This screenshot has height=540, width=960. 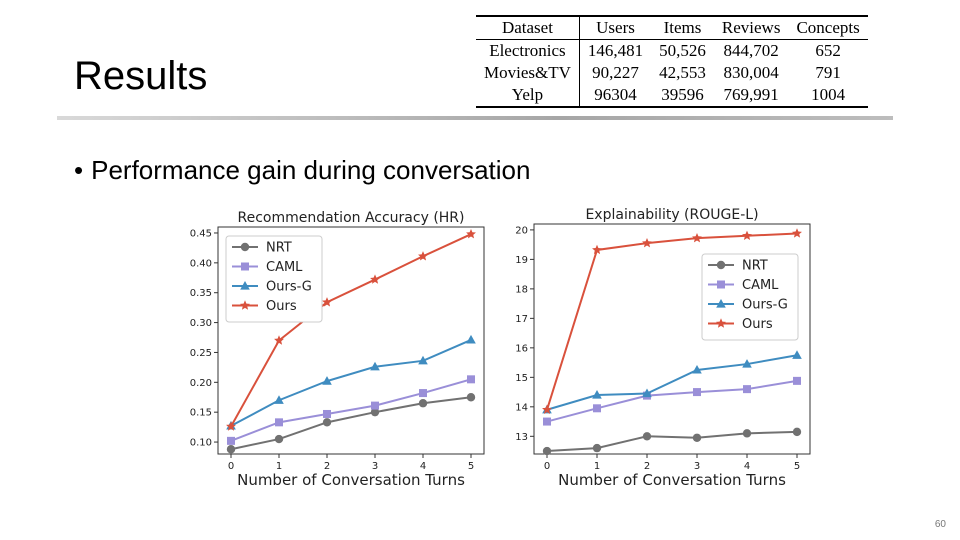 What do you see at coordinates (375, 466) in the screenshot?
I see `x-tick-label: 3` at bounding box center [375, 466].